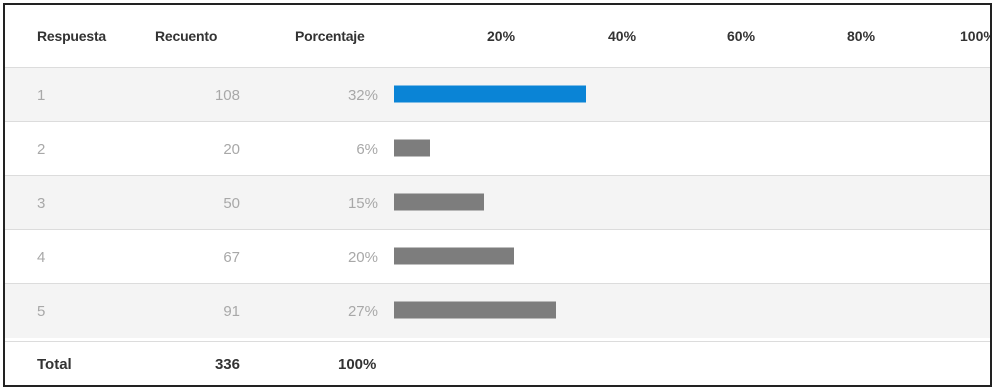  I want to click on tick-label-40: 40%, so click(622, 36).